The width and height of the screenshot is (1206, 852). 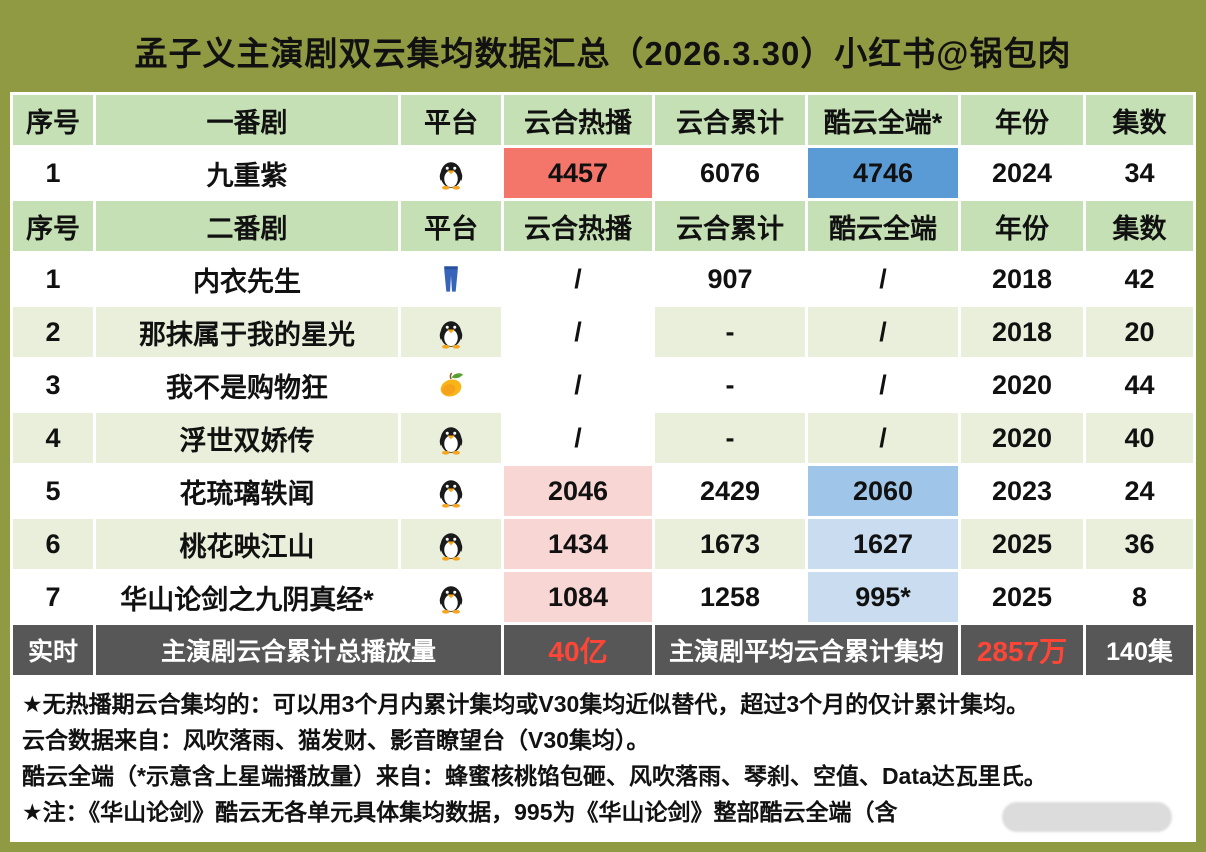 I want to click on summary-total-value: 40亿, so click(x=578, y=650).